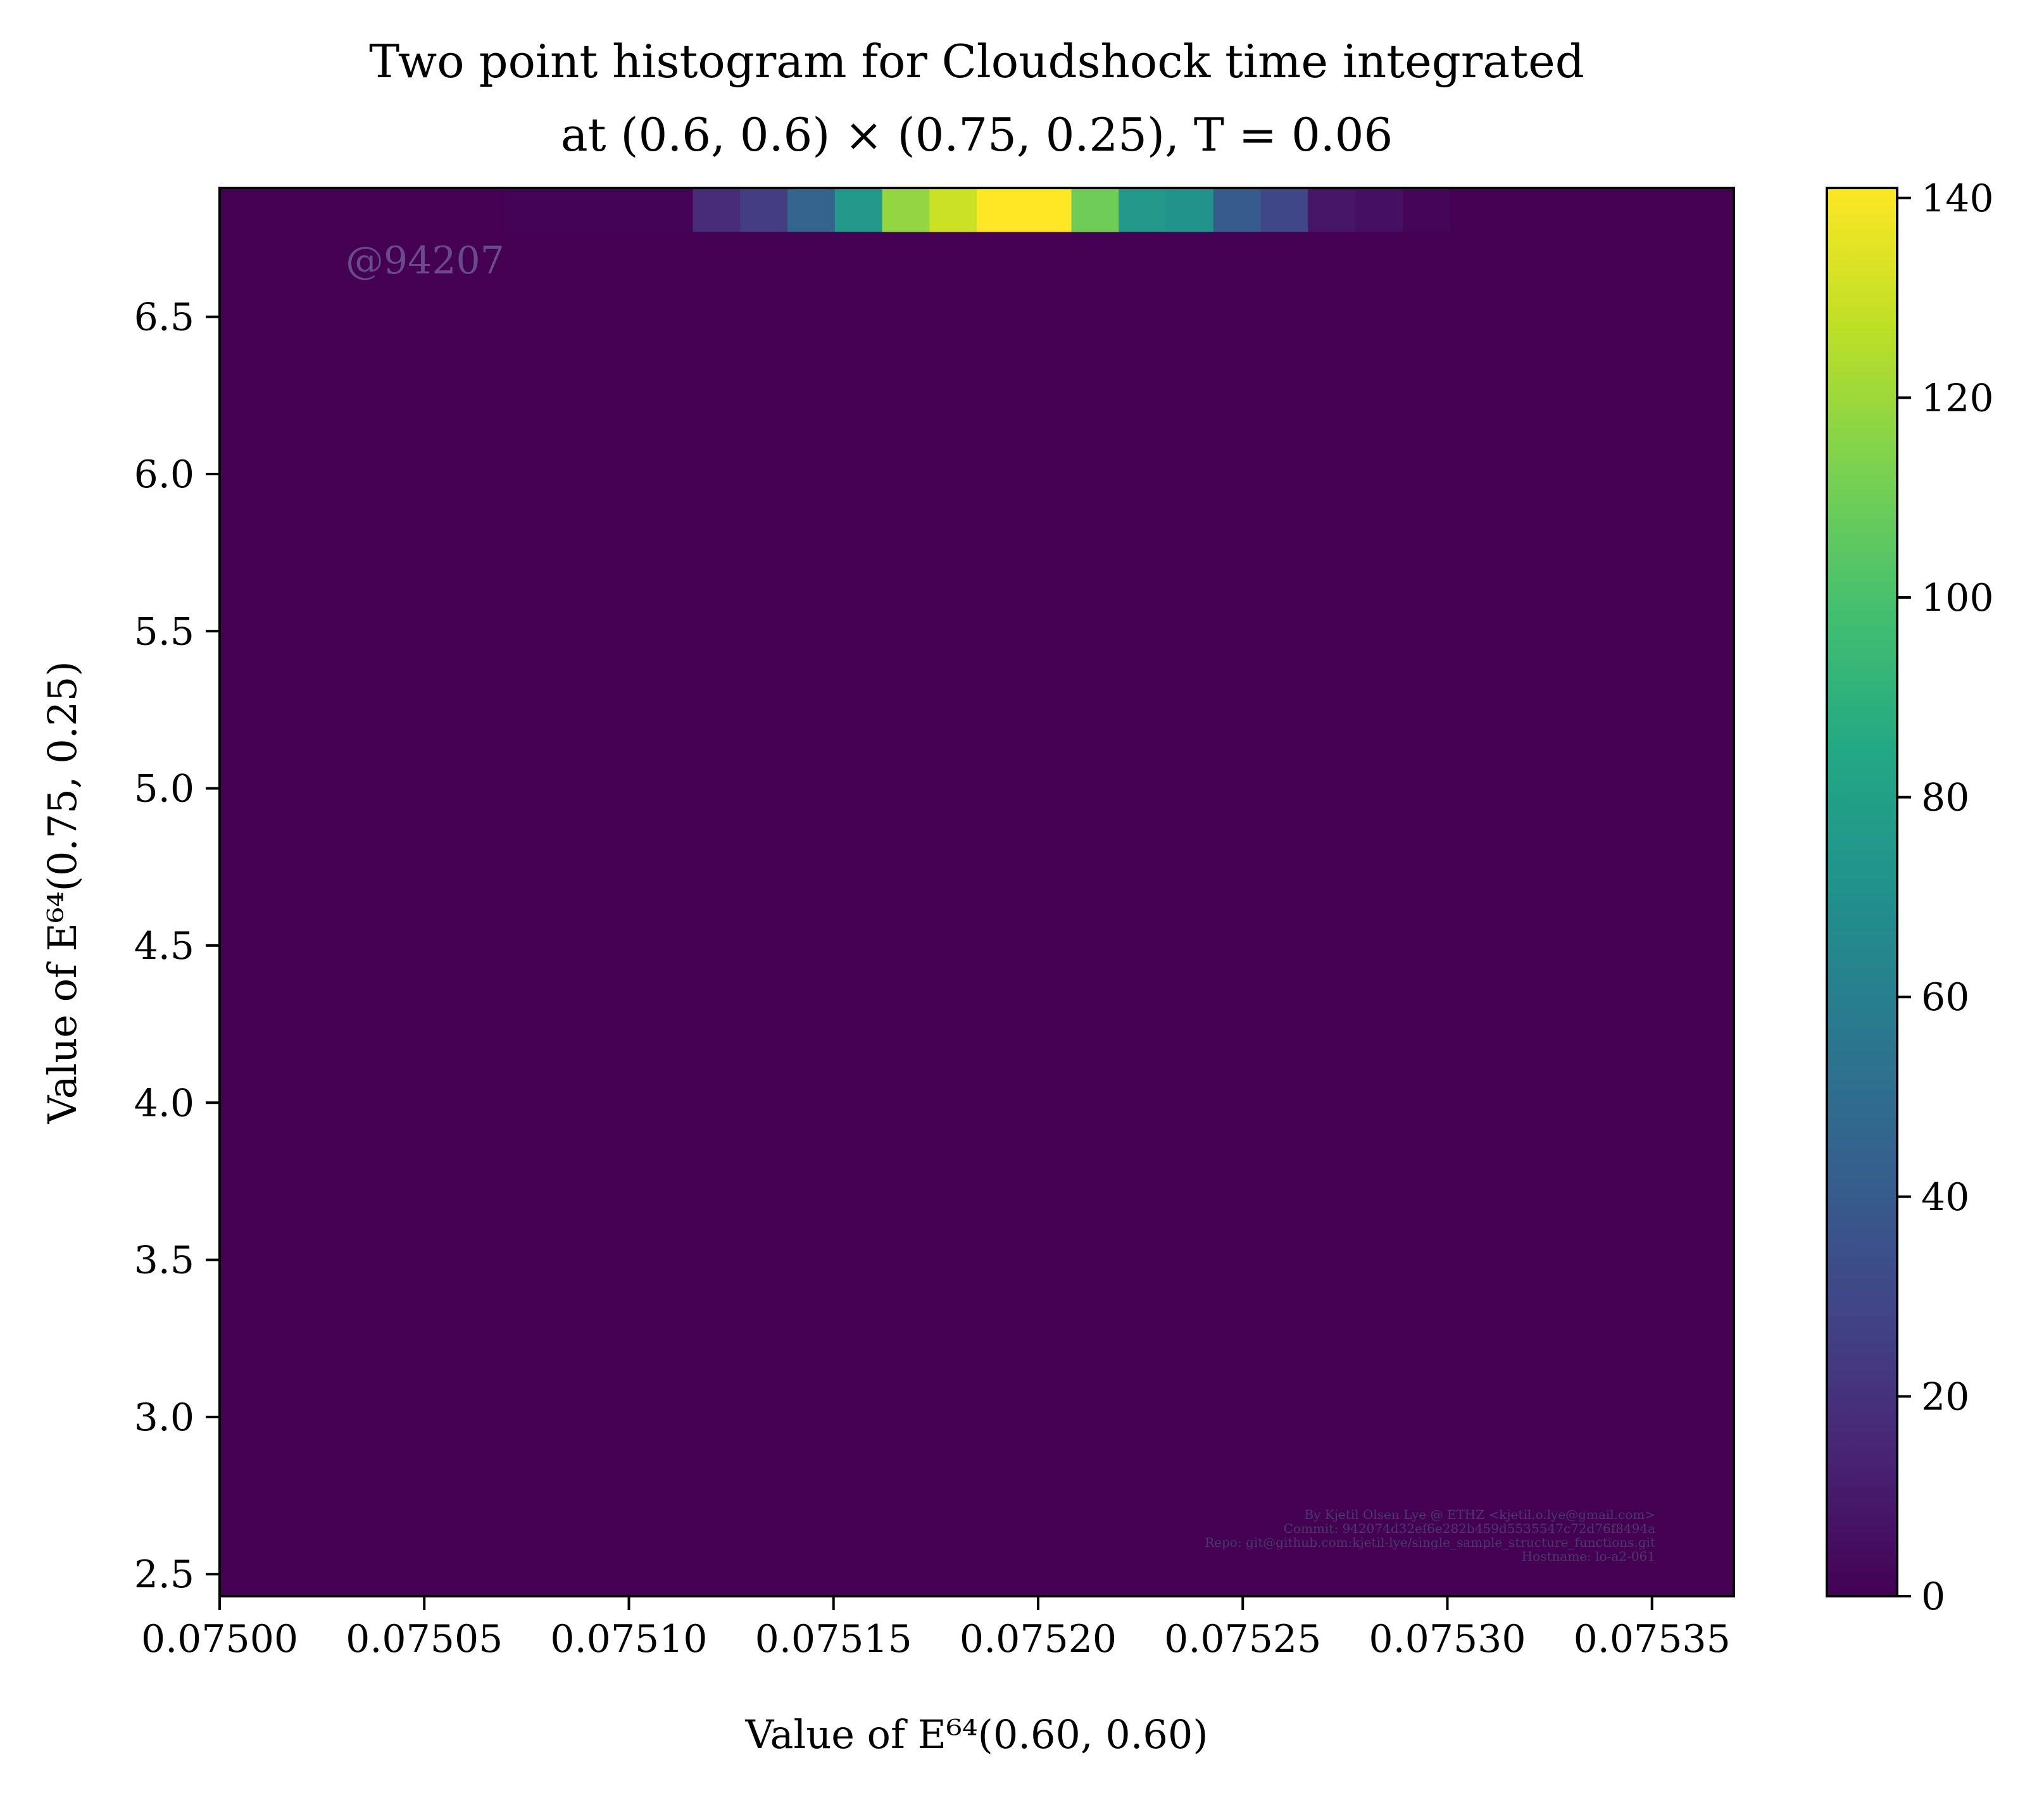  Describe the element at coordinates (1588, 1557) in the screenshot. I see `credit-line: Hostname: lo-a2-061` at that location.